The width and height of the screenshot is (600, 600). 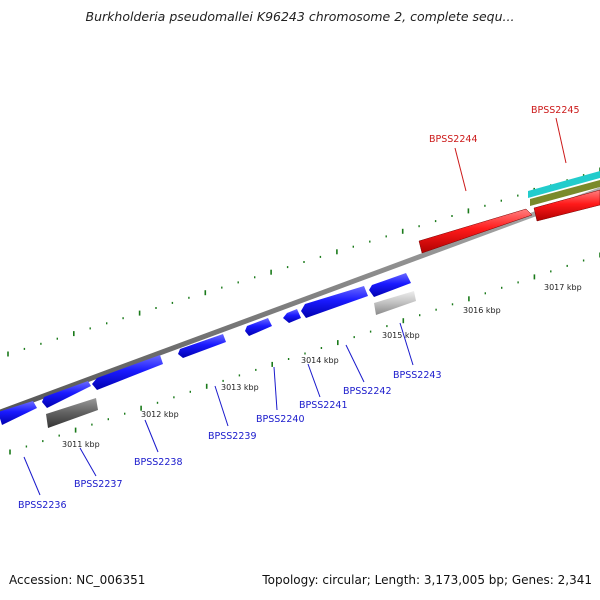 I want to click on kbp-label-3017: 3017 kbp, so click(x=563, y=287).